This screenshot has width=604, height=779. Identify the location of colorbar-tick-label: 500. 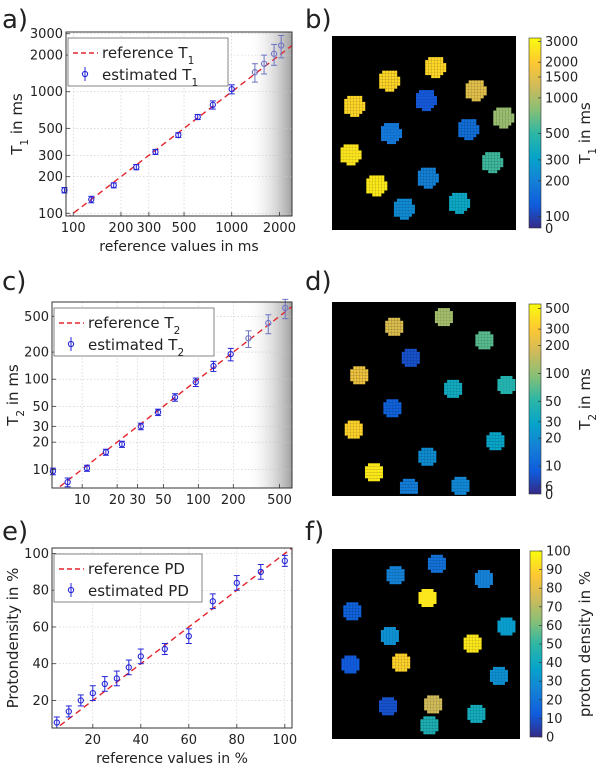
(557, 134).